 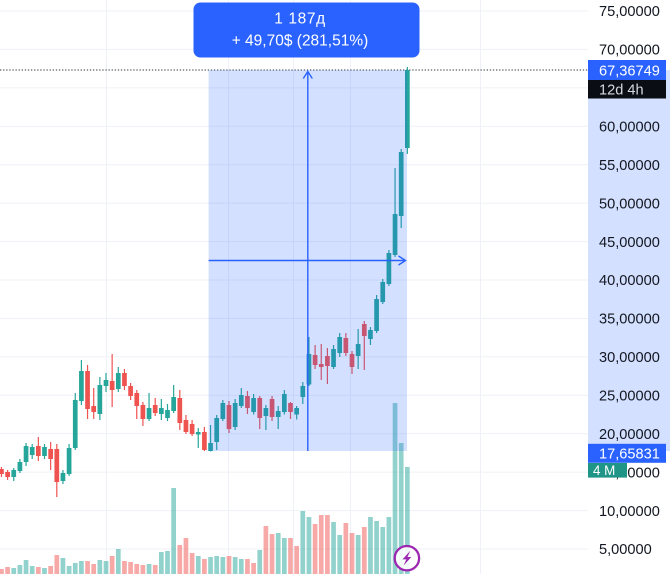 I want to click on svg-text: 50,00000, so click(x=629, y=204).